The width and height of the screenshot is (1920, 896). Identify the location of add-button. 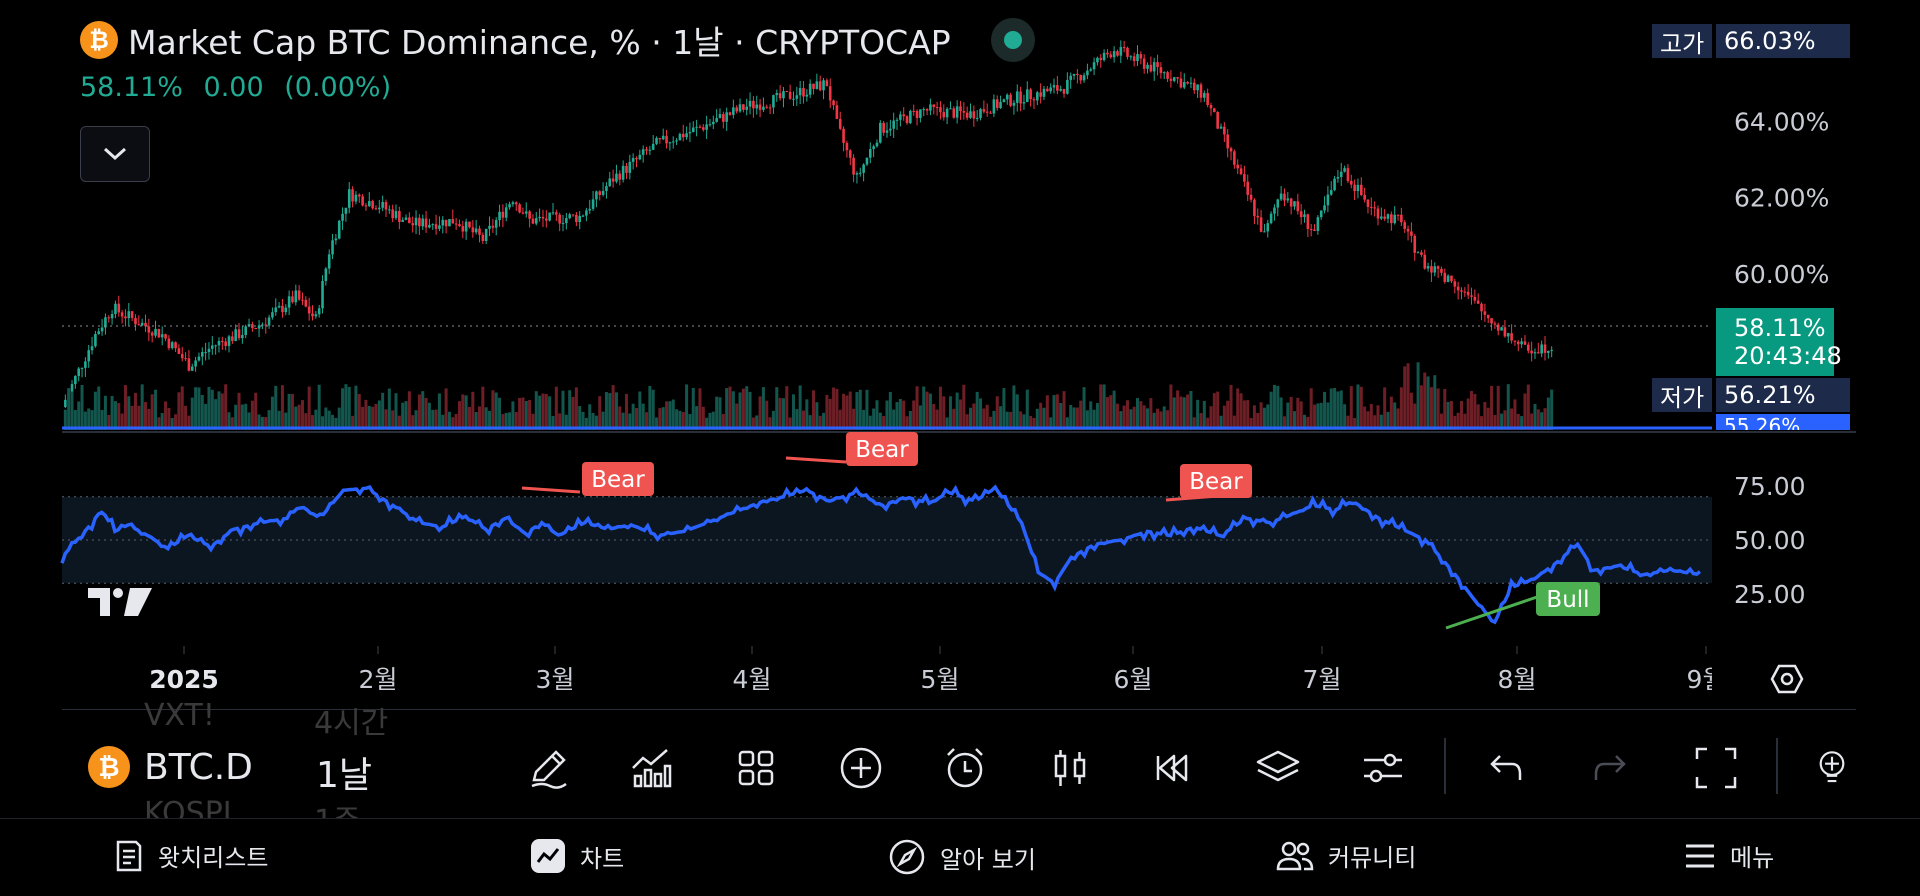
(861, 768).